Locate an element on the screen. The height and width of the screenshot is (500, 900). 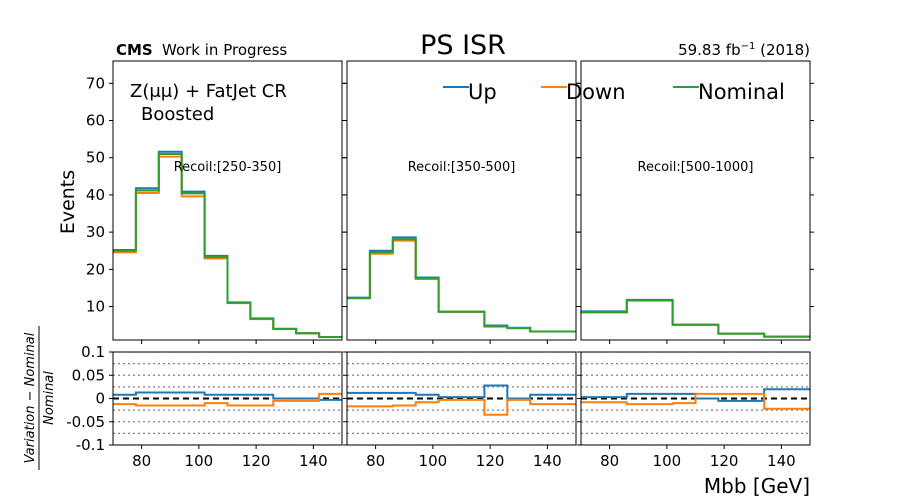
y-tick-label: 50 is located at coordinates (95, 158).